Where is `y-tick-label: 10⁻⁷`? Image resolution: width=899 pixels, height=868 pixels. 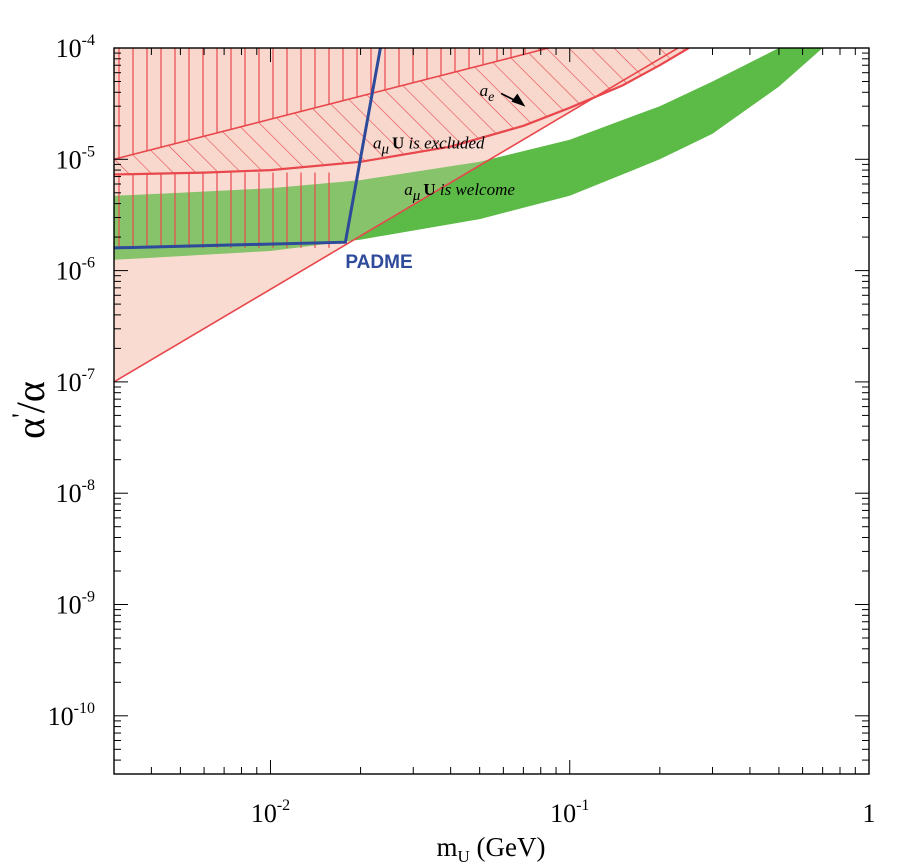 y-tick-label: 10⁻⁷ is located at coordinates (75, 381).